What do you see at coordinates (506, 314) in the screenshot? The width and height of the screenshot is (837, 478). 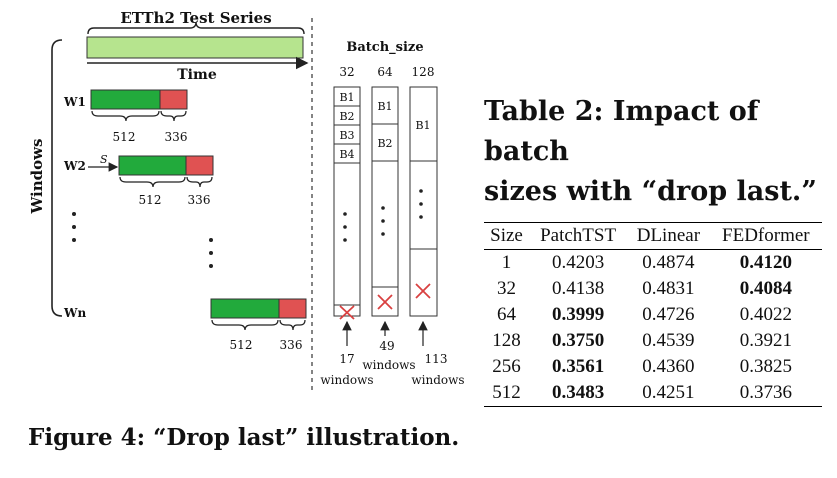 I see `table-cell: 64` at bounding box center [506, 314].